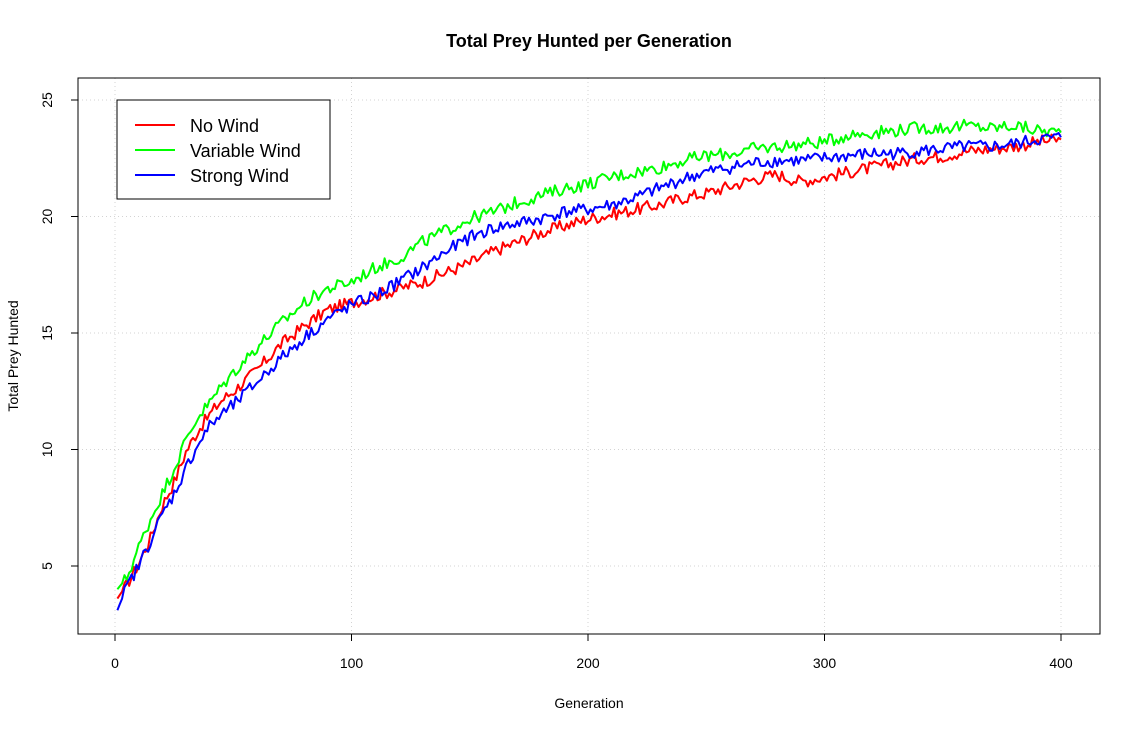  Describe the element at coordinates (47, 333) in the screenshot. I see `y-tick-label: 15` at that location.